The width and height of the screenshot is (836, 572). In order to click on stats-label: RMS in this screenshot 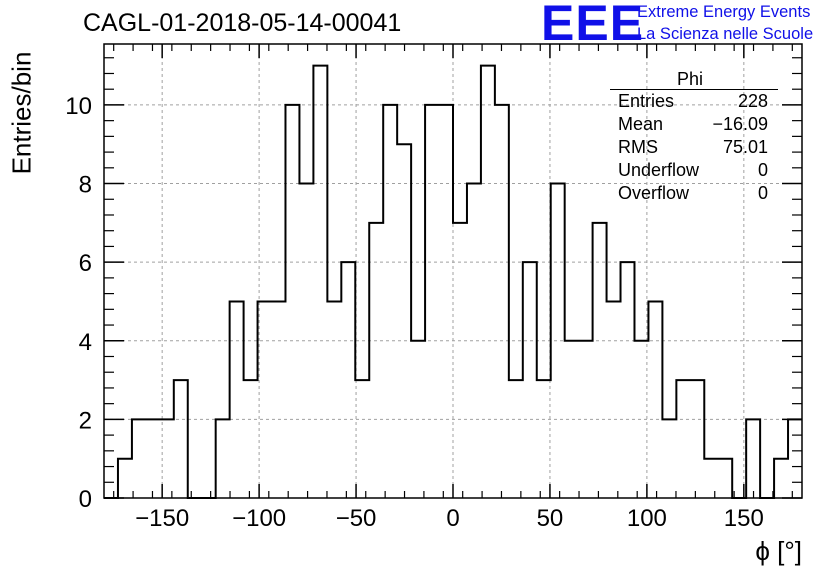, I will do `click(638, 147)`.